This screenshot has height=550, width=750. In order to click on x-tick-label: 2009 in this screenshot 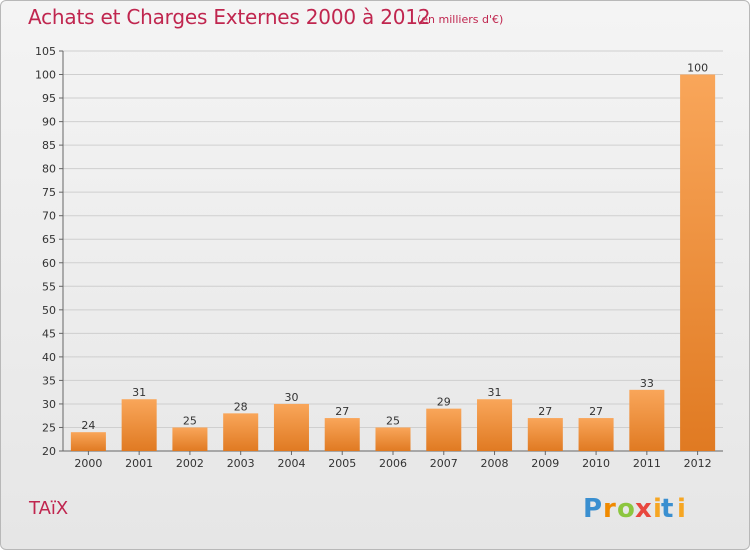, I will do `click(545, 463)`.